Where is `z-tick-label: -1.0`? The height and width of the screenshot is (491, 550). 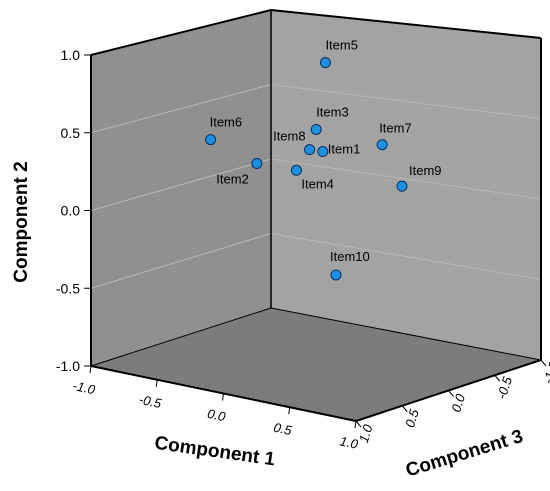
z-tick-label: -1.0 is located at coordinates (545, 372).